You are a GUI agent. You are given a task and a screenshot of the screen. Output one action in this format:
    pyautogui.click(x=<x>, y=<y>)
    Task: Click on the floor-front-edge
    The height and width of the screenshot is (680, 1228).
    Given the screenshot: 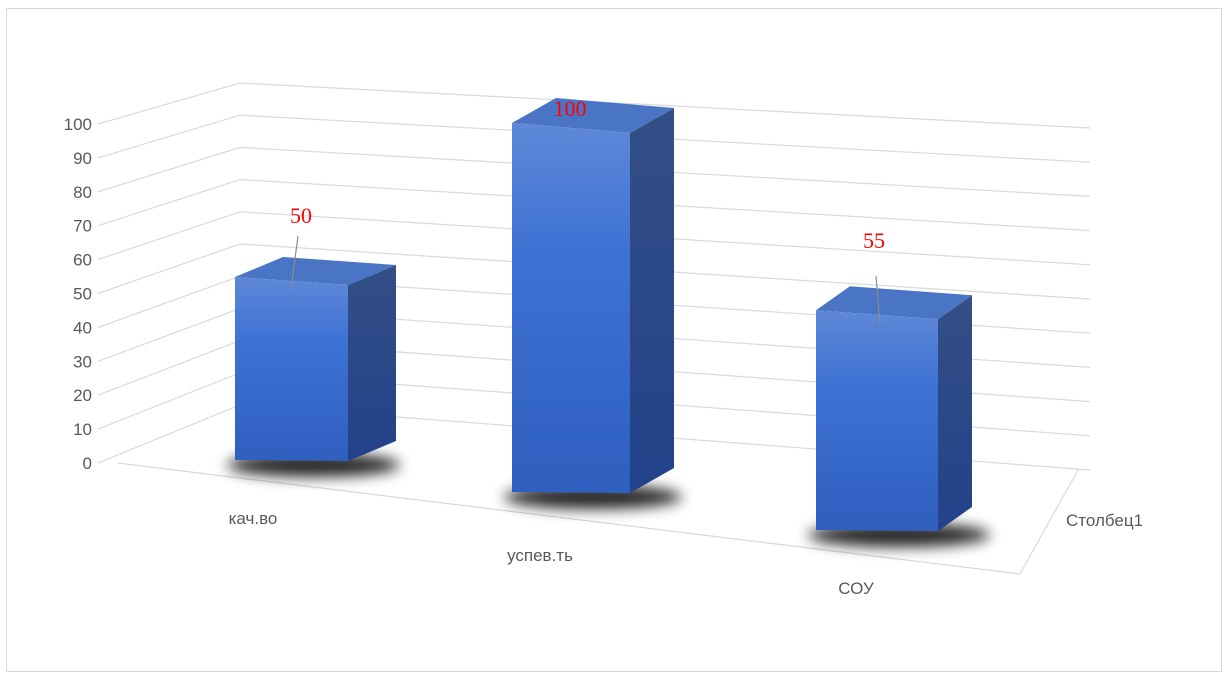 What is the action you would take?
    pyautogui.click(x=569, y=518)
    